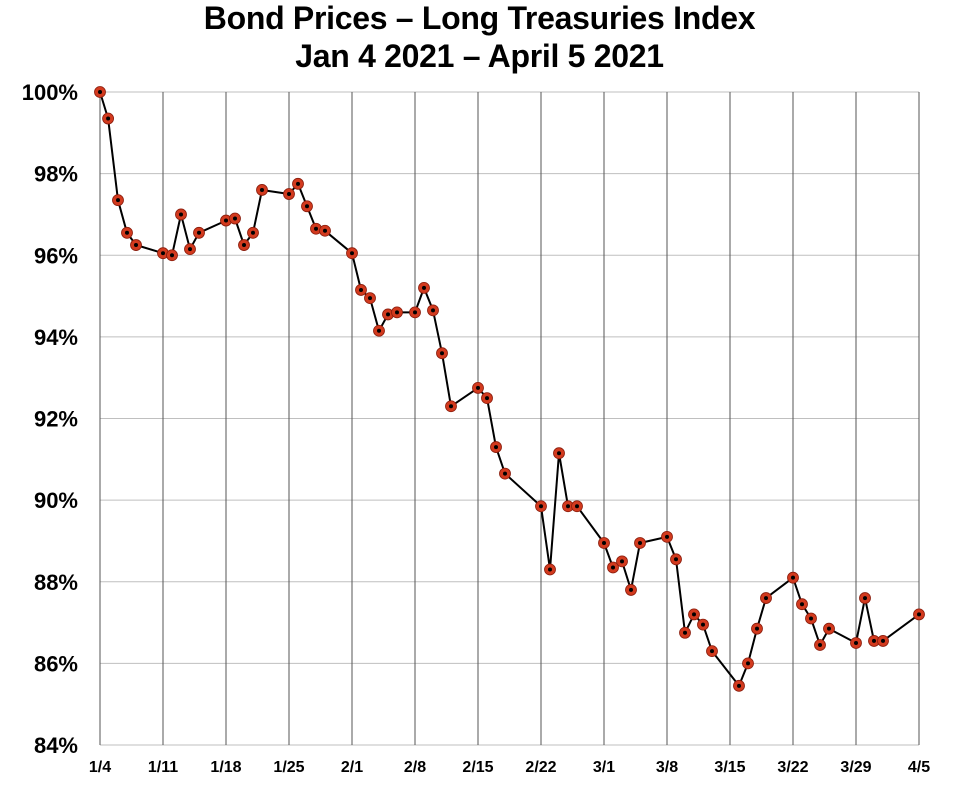 This screenshot has width=959, height=790. What do you see at coordinates (477, 767) in the screenshot?
I see `x-tick-label: 2/15` at bounding box center [477, 767].